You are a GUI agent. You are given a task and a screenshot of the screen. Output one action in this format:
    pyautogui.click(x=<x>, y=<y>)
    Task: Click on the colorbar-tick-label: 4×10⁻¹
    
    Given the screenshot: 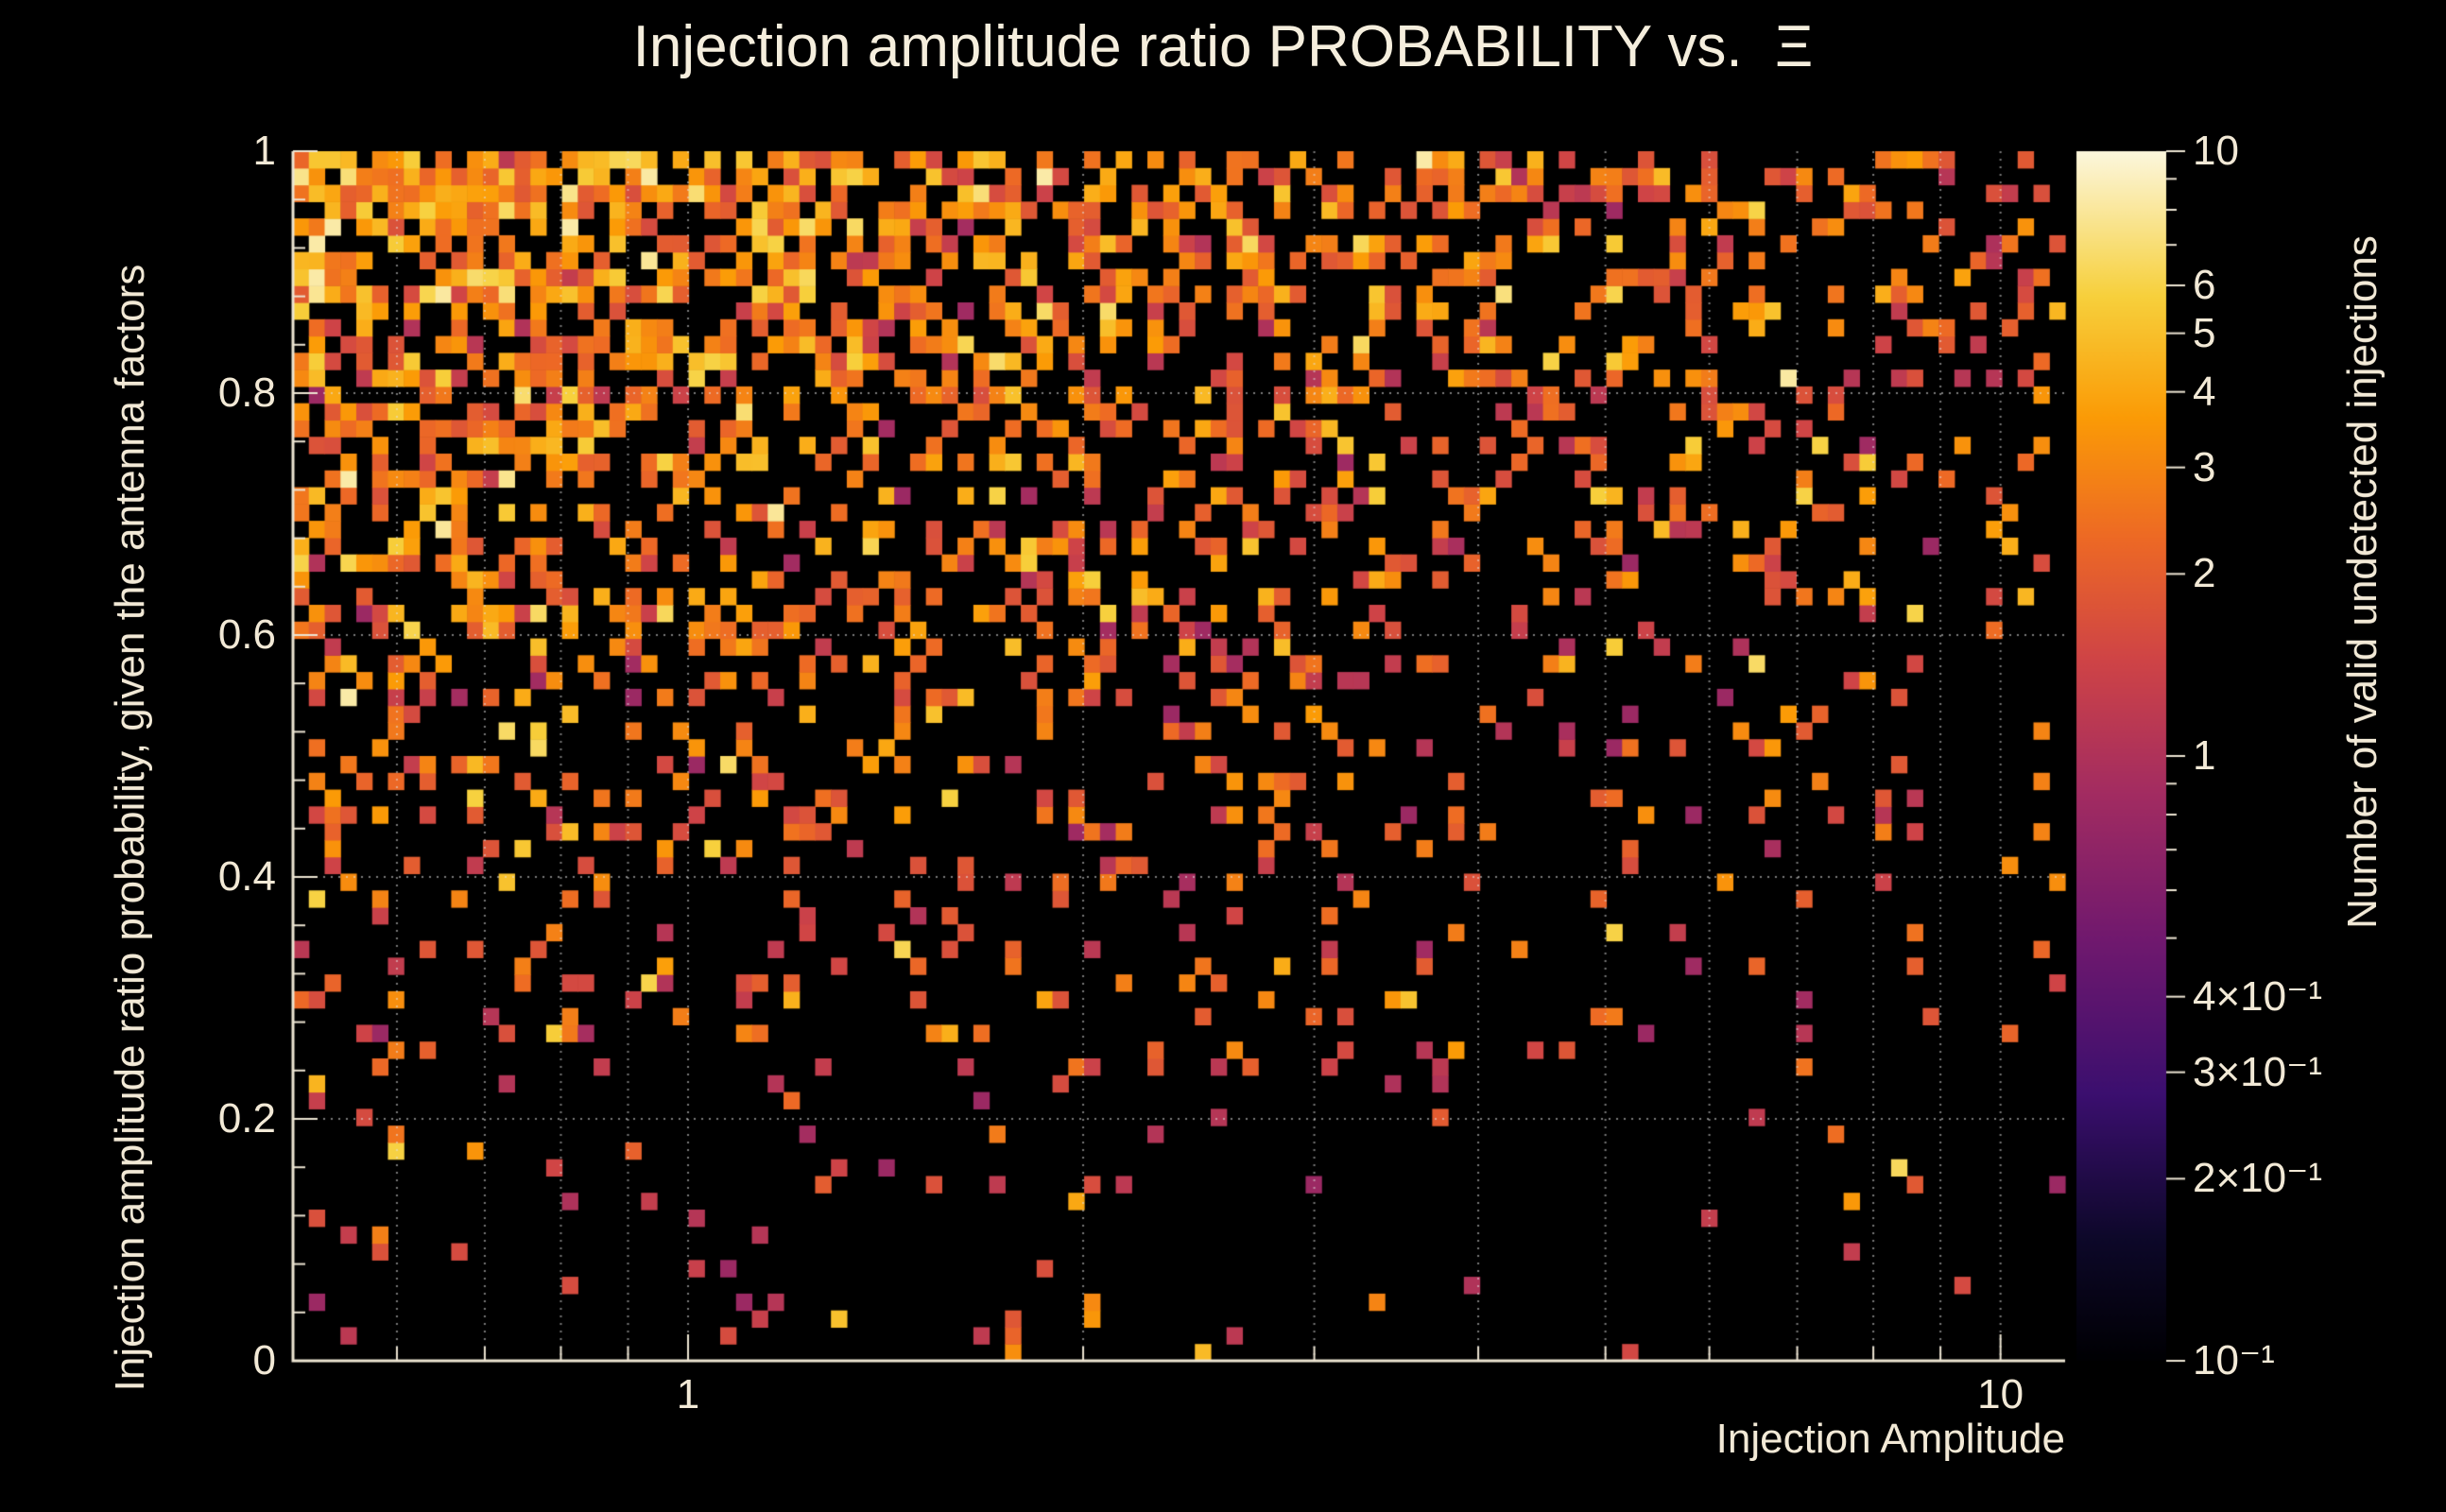 What is the action you would take?
    pyautogui.click(x=2257, y=996)
    